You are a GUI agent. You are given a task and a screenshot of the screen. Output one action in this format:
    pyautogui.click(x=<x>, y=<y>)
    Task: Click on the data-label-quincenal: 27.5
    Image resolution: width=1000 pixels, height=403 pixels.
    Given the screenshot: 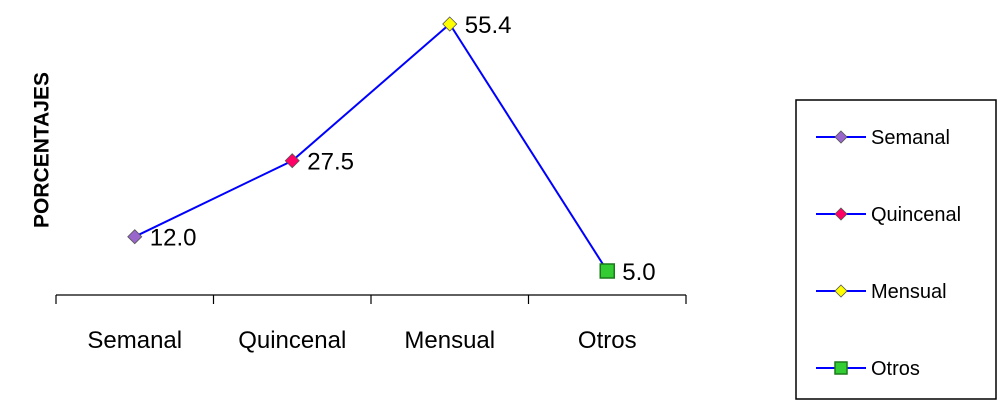 What is the action you would take?
    pyautogui.click(x=330, y=162)
    